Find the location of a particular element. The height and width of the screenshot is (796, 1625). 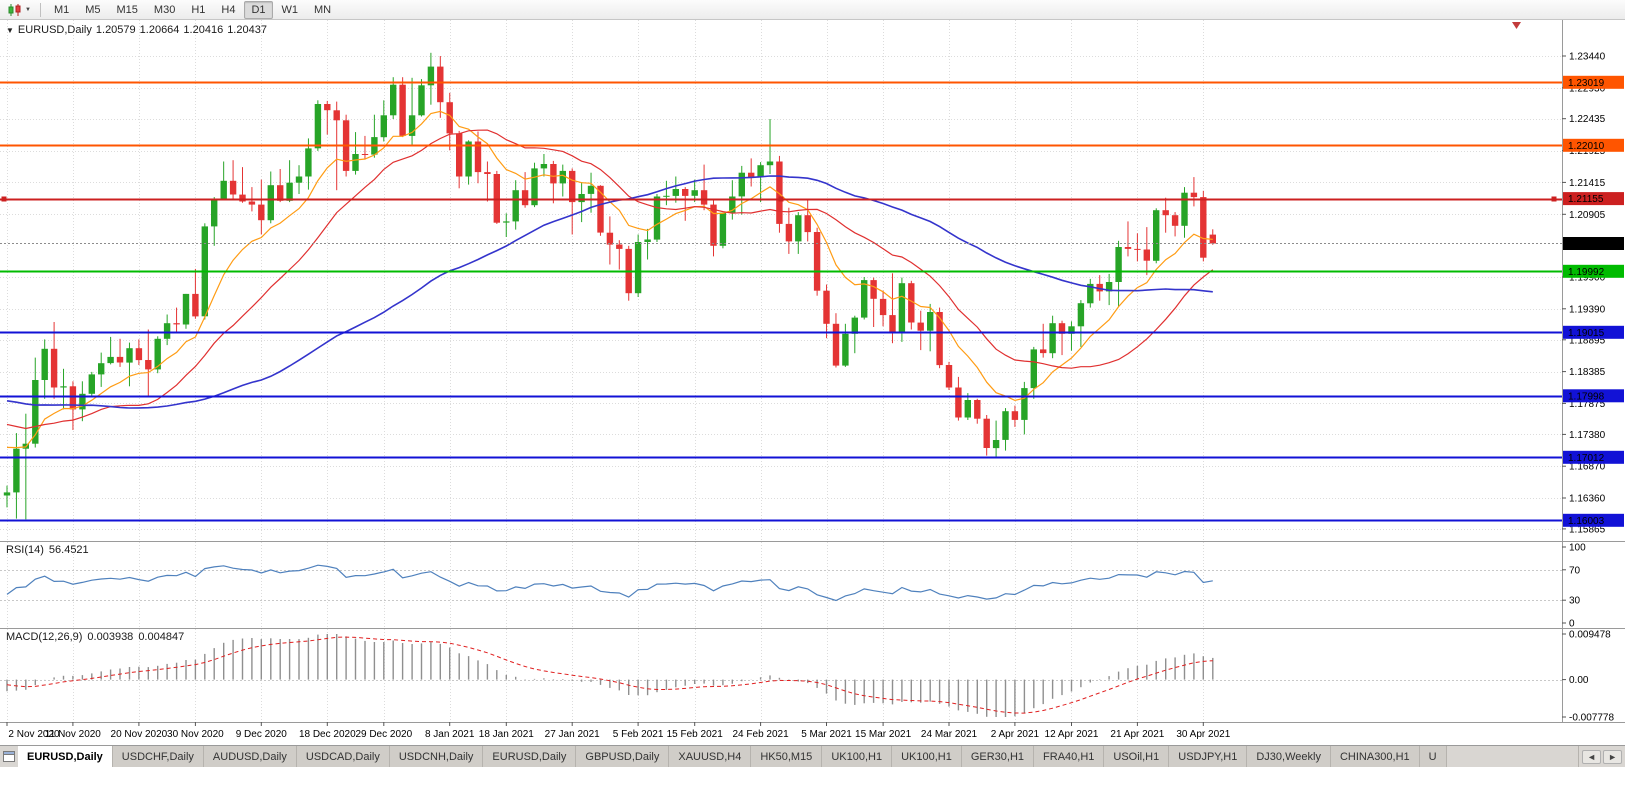

price-tick-label: 1.16870 is located at coordinates (1587, 467).